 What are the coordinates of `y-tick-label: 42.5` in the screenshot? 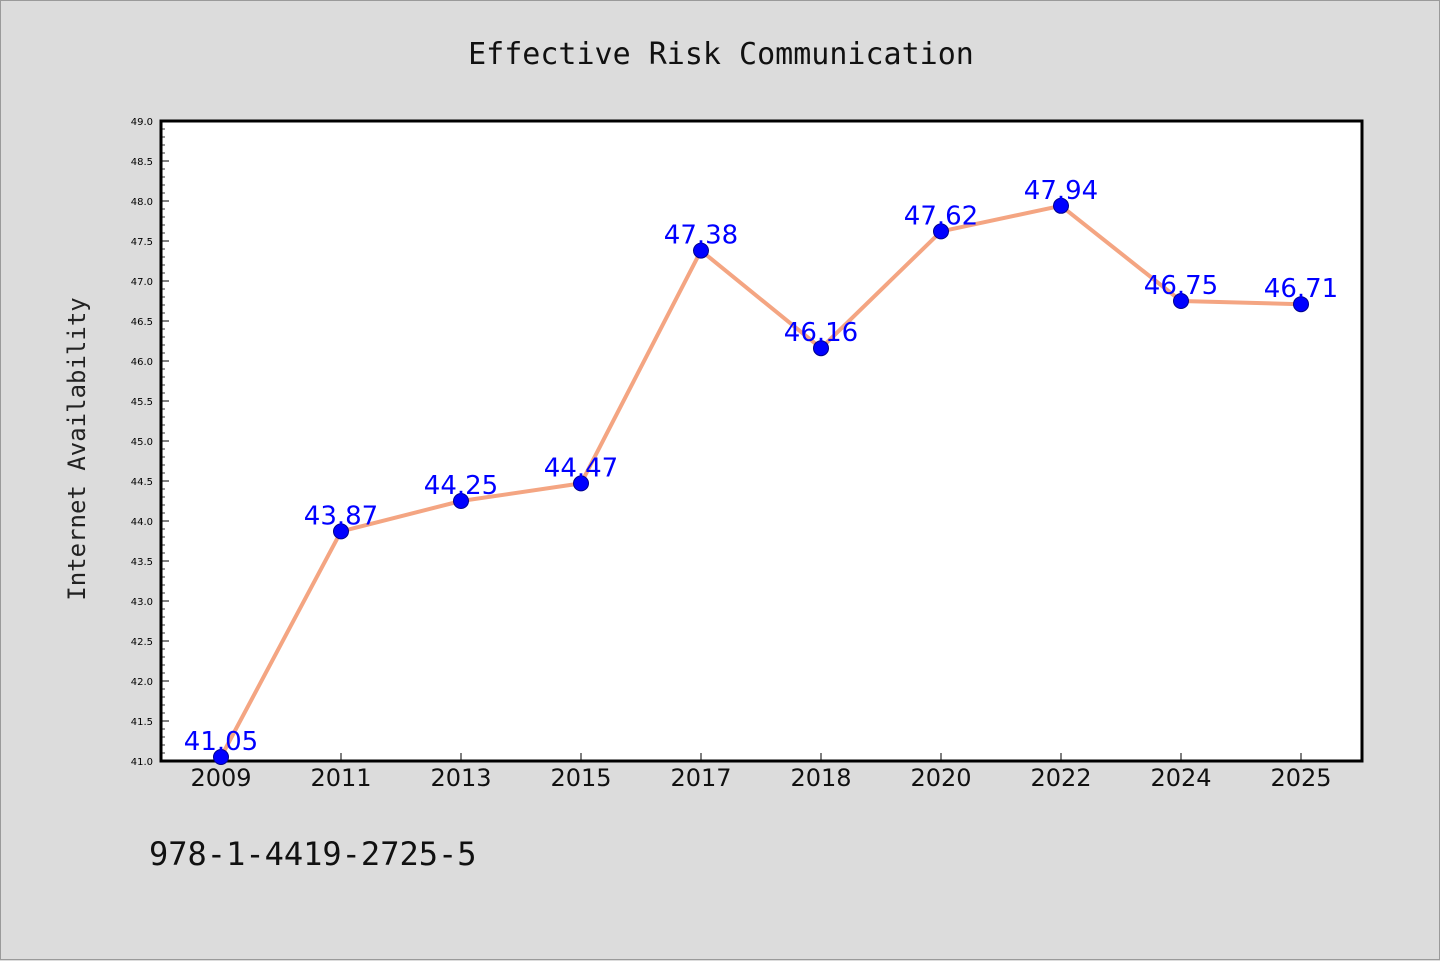 It's located at (142, 642).